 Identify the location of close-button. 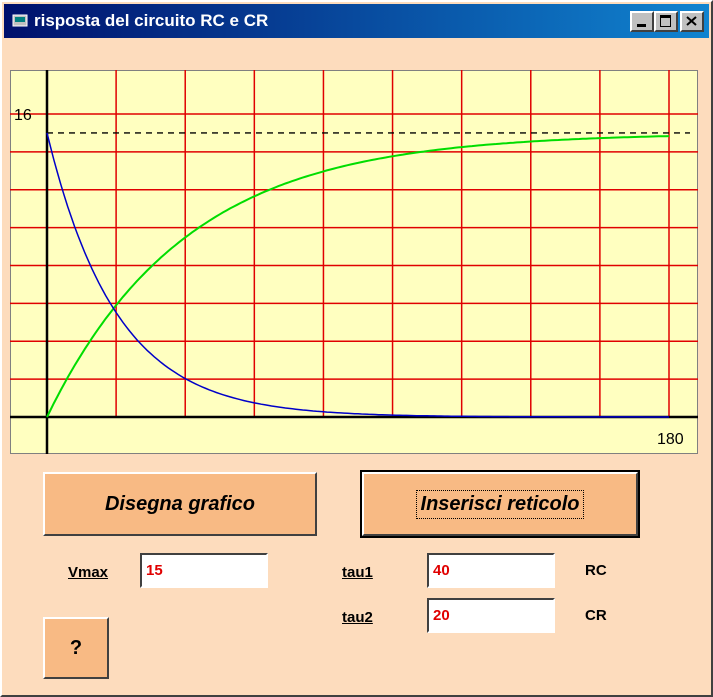
(692, 21).